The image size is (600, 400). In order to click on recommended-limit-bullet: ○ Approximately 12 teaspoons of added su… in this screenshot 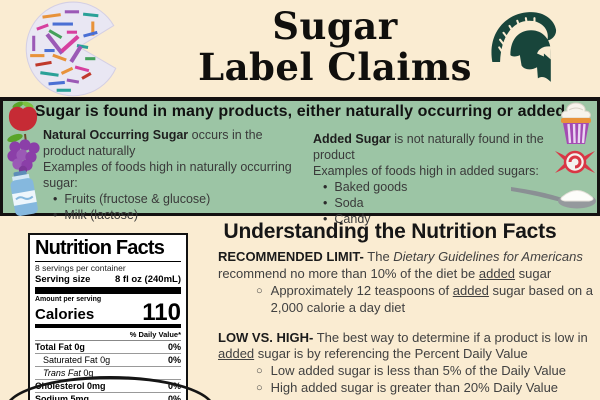, I will do `click(424, 298)`.